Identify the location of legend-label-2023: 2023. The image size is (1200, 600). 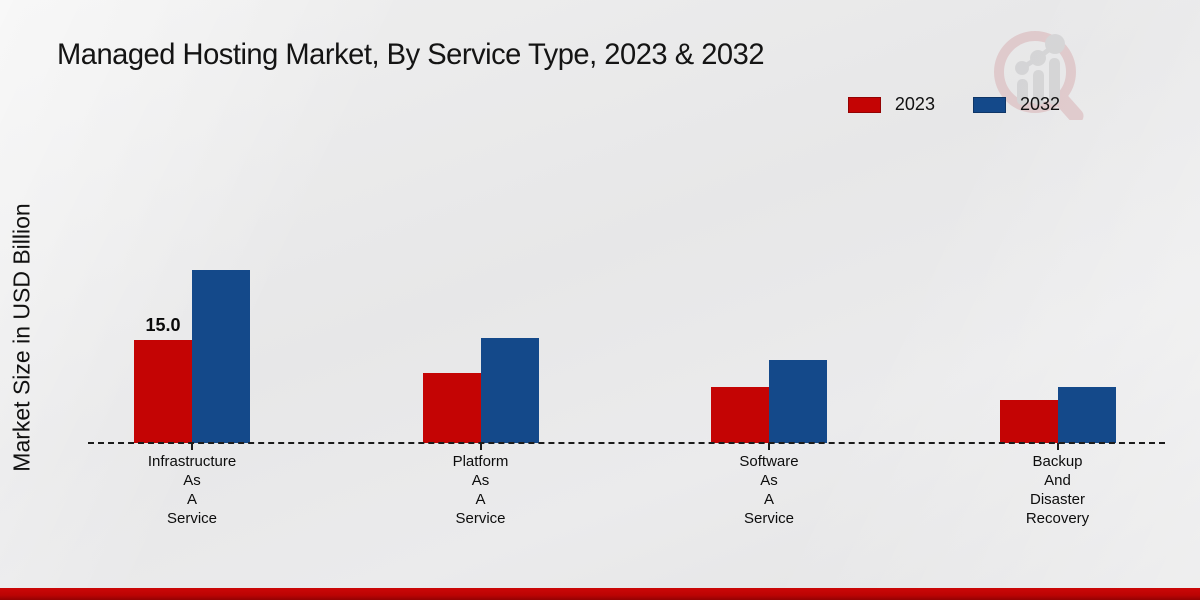
(914, 104).